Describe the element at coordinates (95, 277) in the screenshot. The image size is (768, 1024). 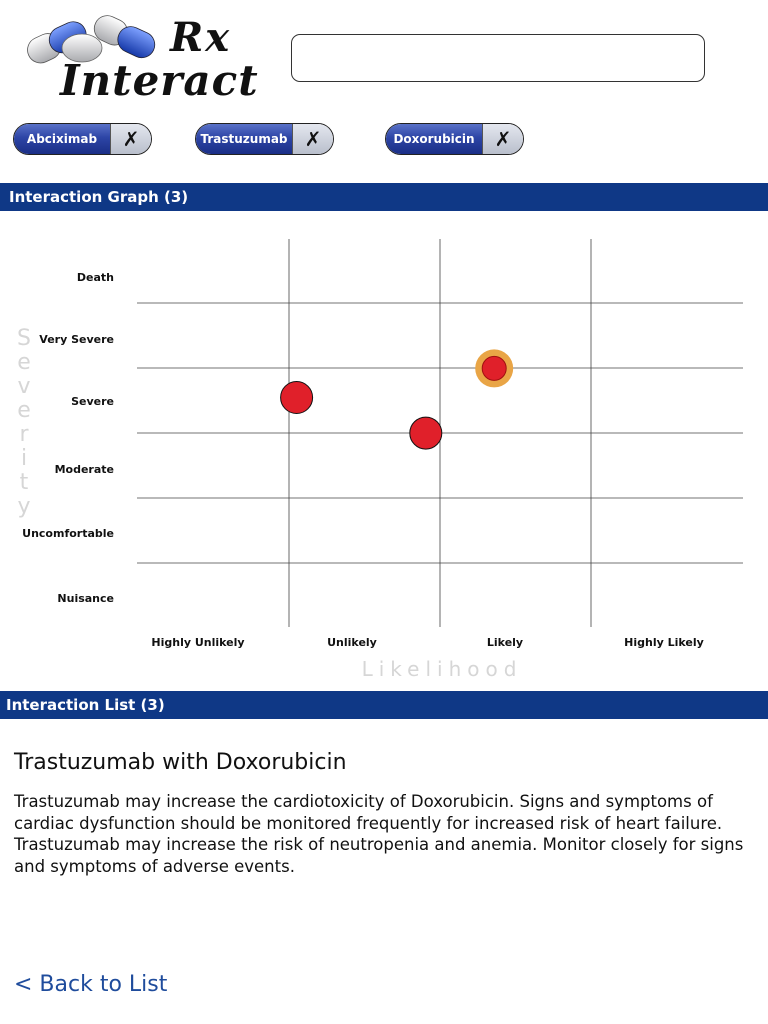
I see `y-tick-label: Death` at that location.